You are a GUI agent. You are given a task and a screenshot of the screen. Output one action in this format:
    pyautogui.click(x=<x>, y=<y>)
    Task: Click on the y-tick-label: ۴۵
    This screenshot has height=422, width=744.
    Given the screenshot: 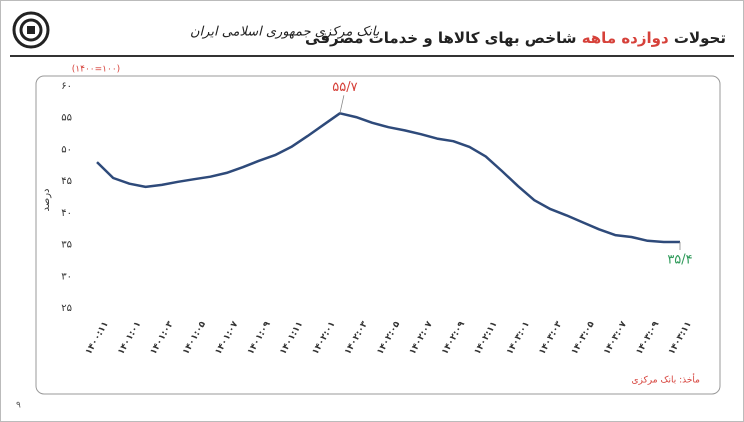 What is the action you would take?
    pyautogui.click(x=66, y=181)
    